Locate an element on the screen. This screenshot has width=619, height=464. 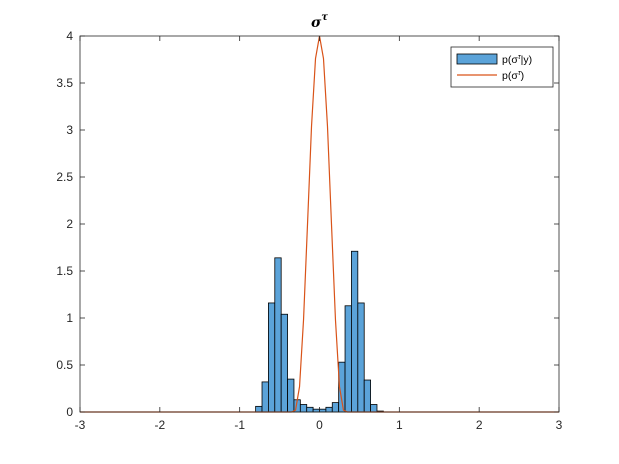
x-tick-label: 2 is located at coordinates (479, 425).